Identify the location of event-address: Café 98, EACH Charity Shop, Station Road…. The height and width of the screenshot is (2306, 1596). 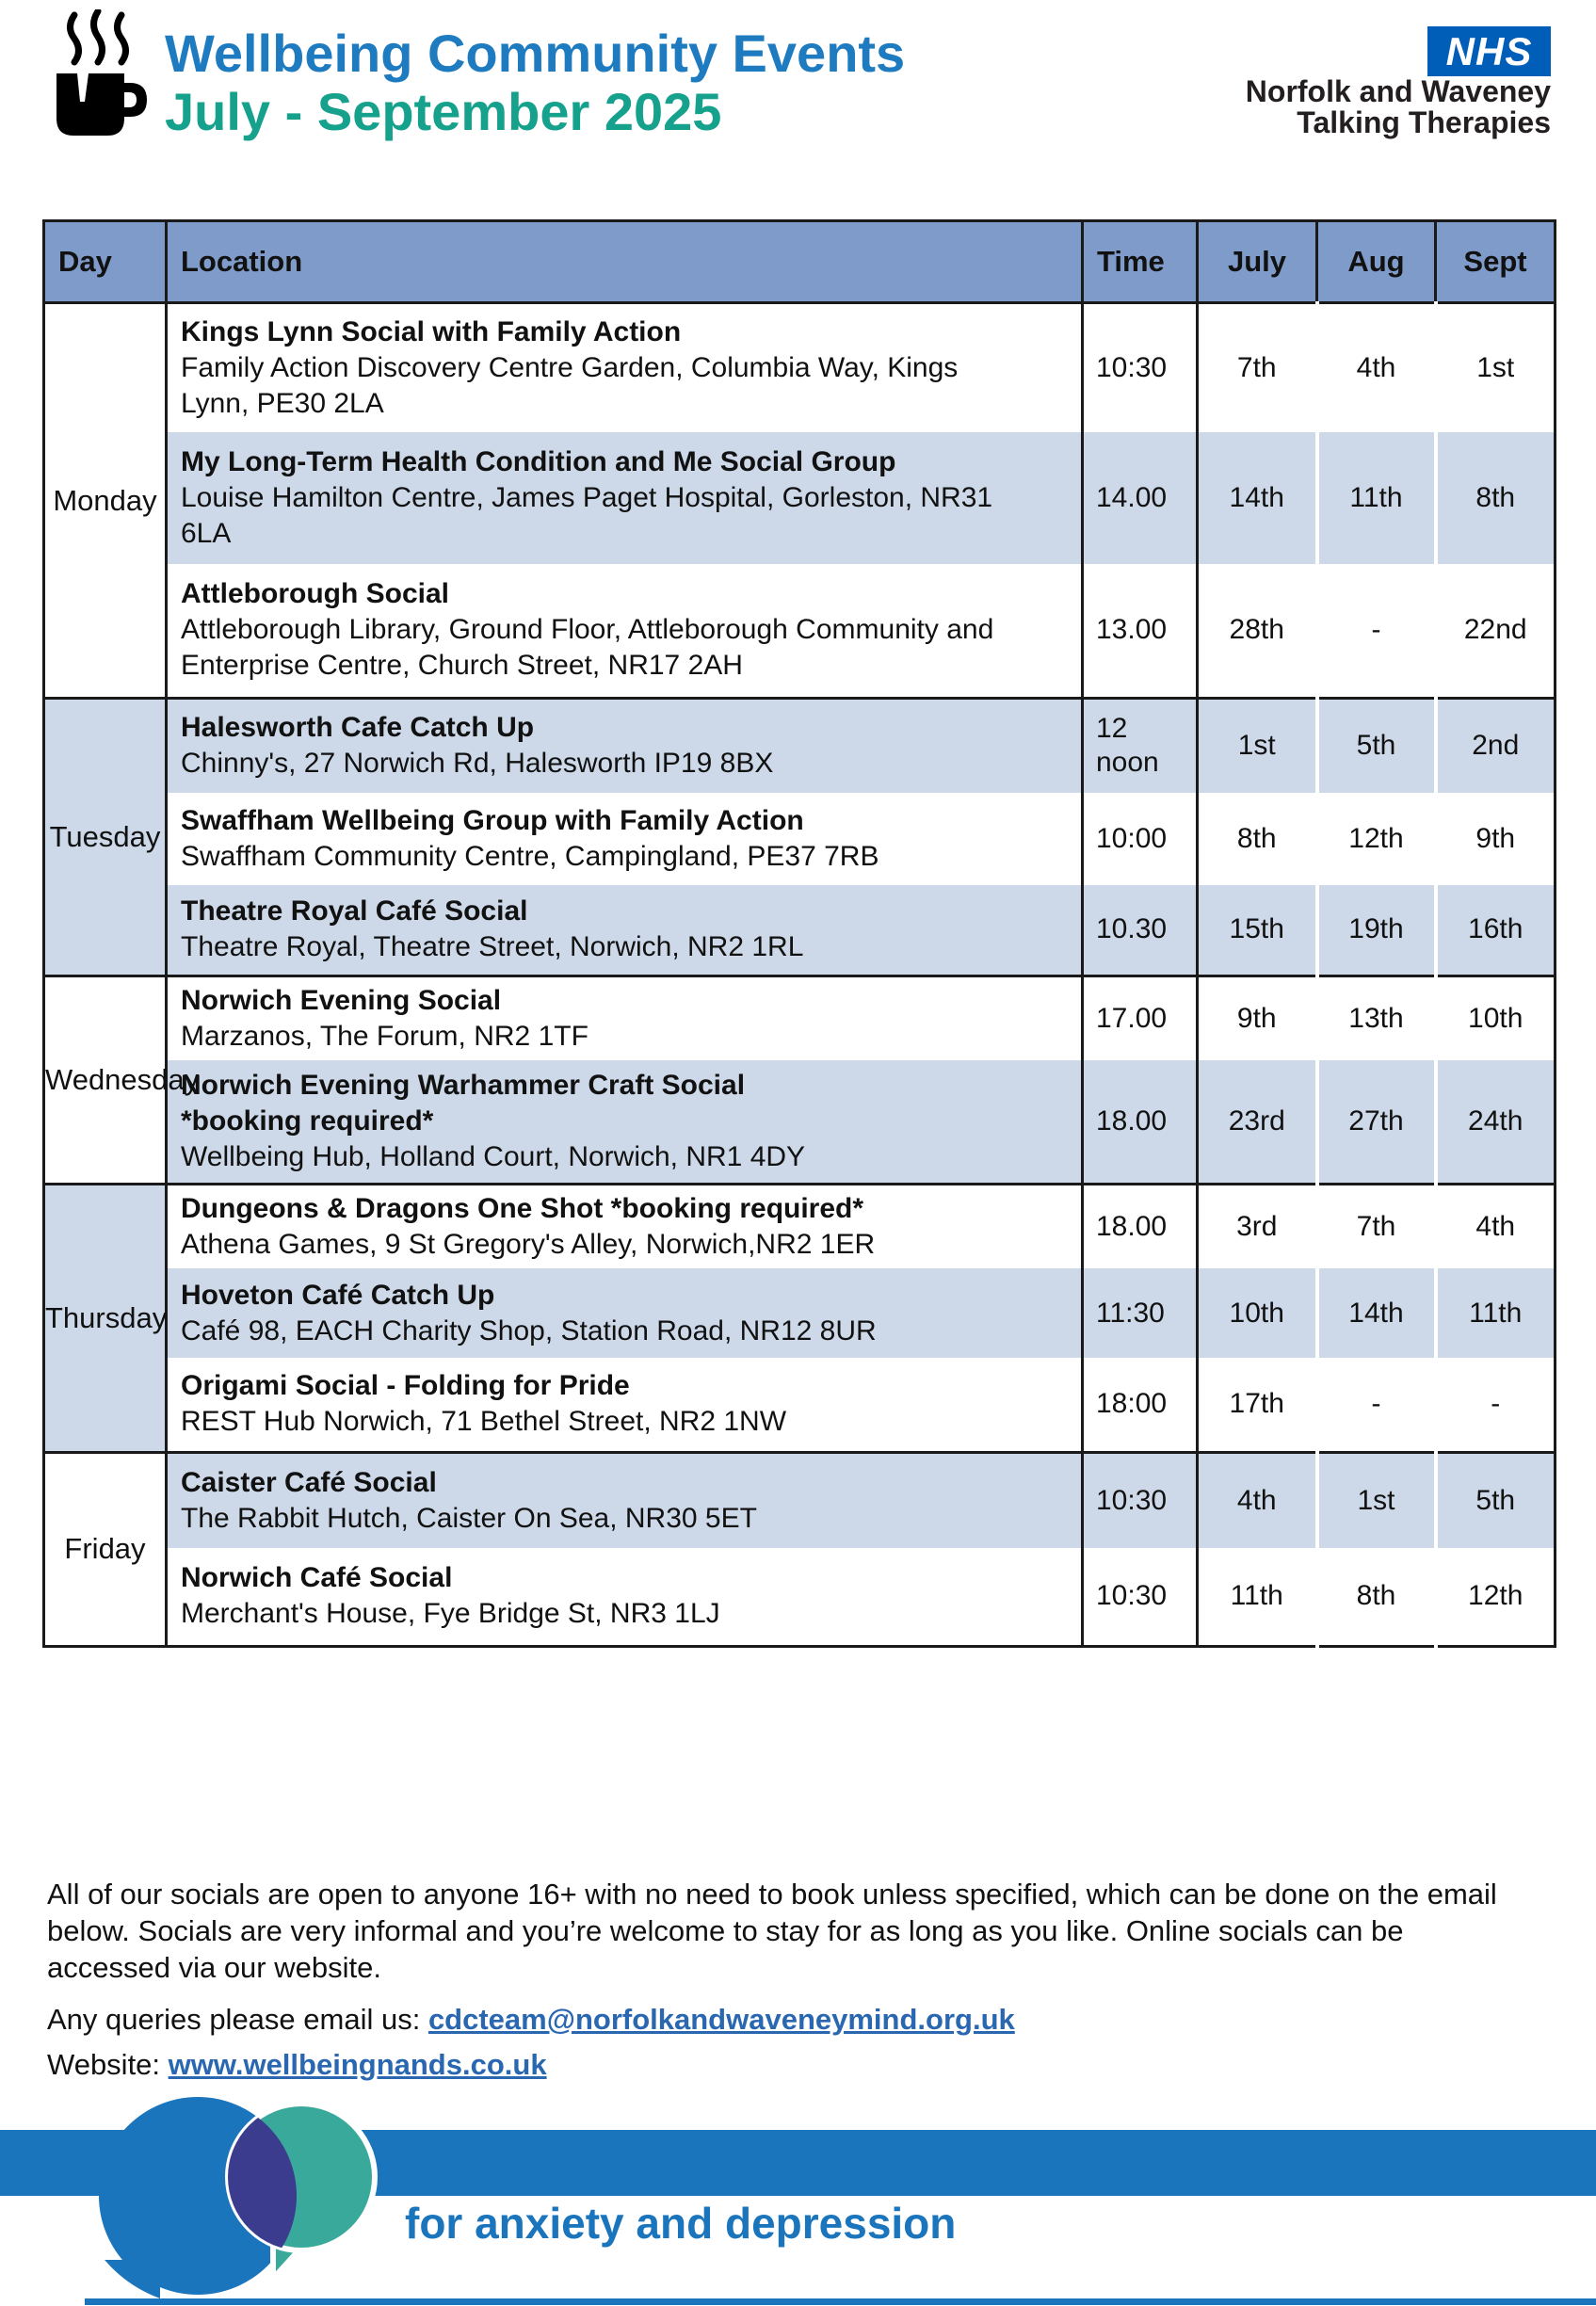
(529, 1330).